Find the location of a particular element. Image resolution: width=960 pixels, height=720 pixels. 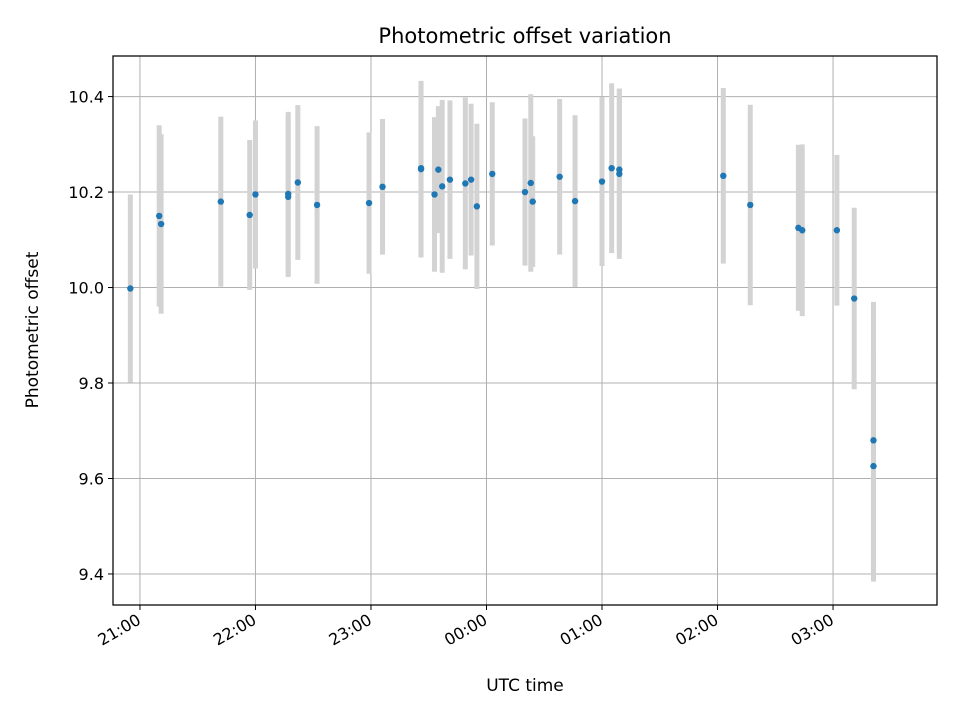

x-axis-label: UTC time is located at coordinates (525, 686).